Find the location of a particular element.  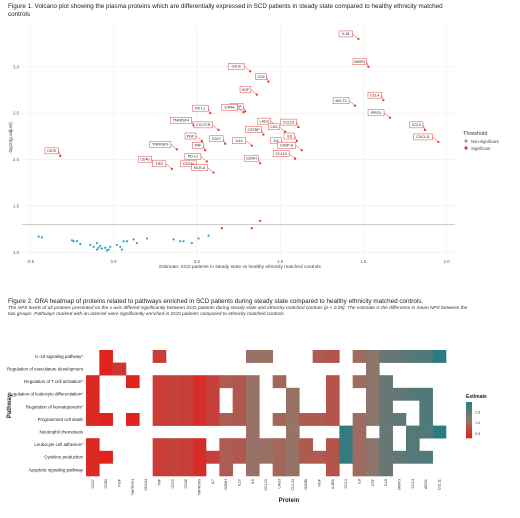

pathway-label: Leukocyte cell adhesion* is located at coordinates (58, 444).